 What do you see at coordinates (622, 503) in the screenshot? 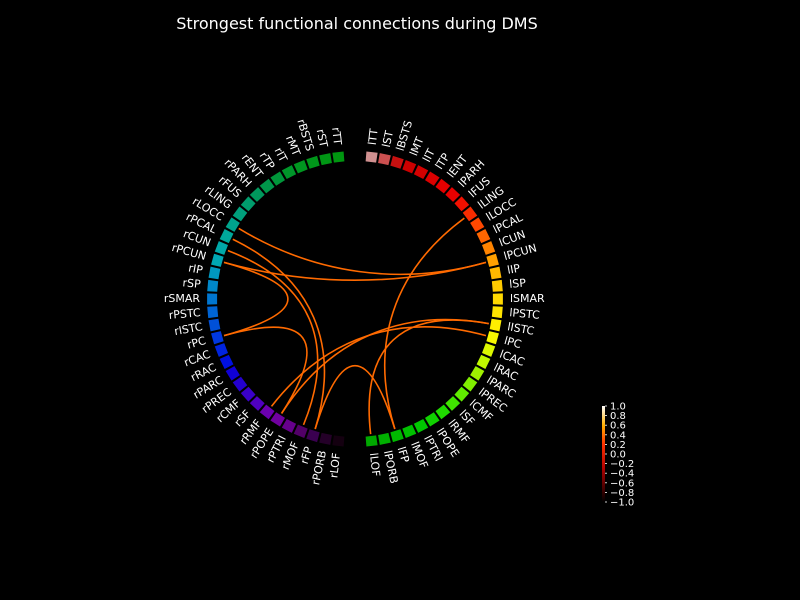
I see `colorbar-tick-label: −1.0` at bounding box center [622, 503].